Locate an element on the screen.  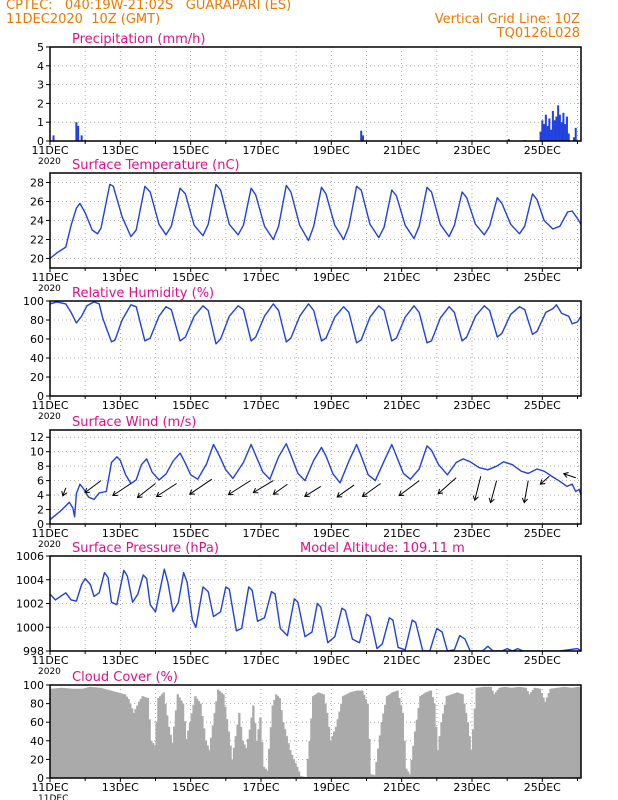
panel-annotation: Model Altitude: 109.11 m is located at coordinates (382, 548).